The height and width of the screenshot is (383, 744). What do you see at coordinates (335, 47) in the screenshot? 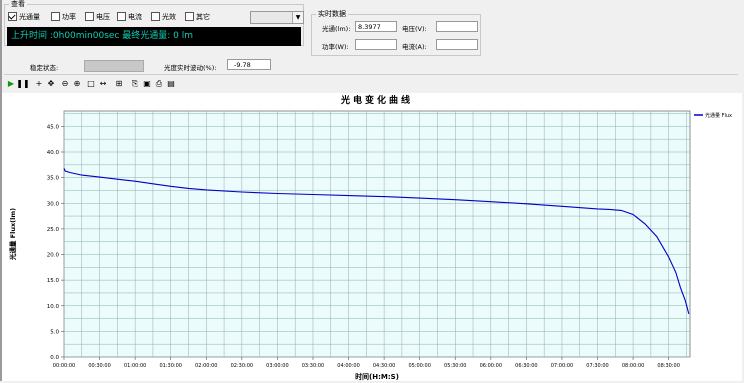
I see `power-label: 功率(W):` at bounding box center [335, 47].